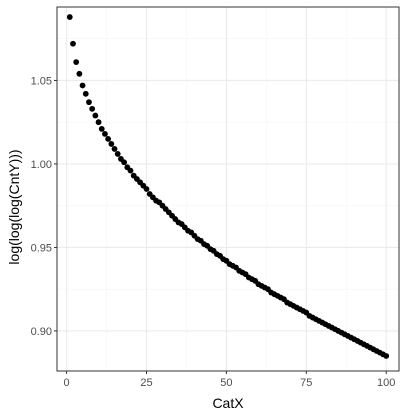 The height and width of the screenshot is (414, 408). I want to click on x-tick-label: 50, so click(226, 383).